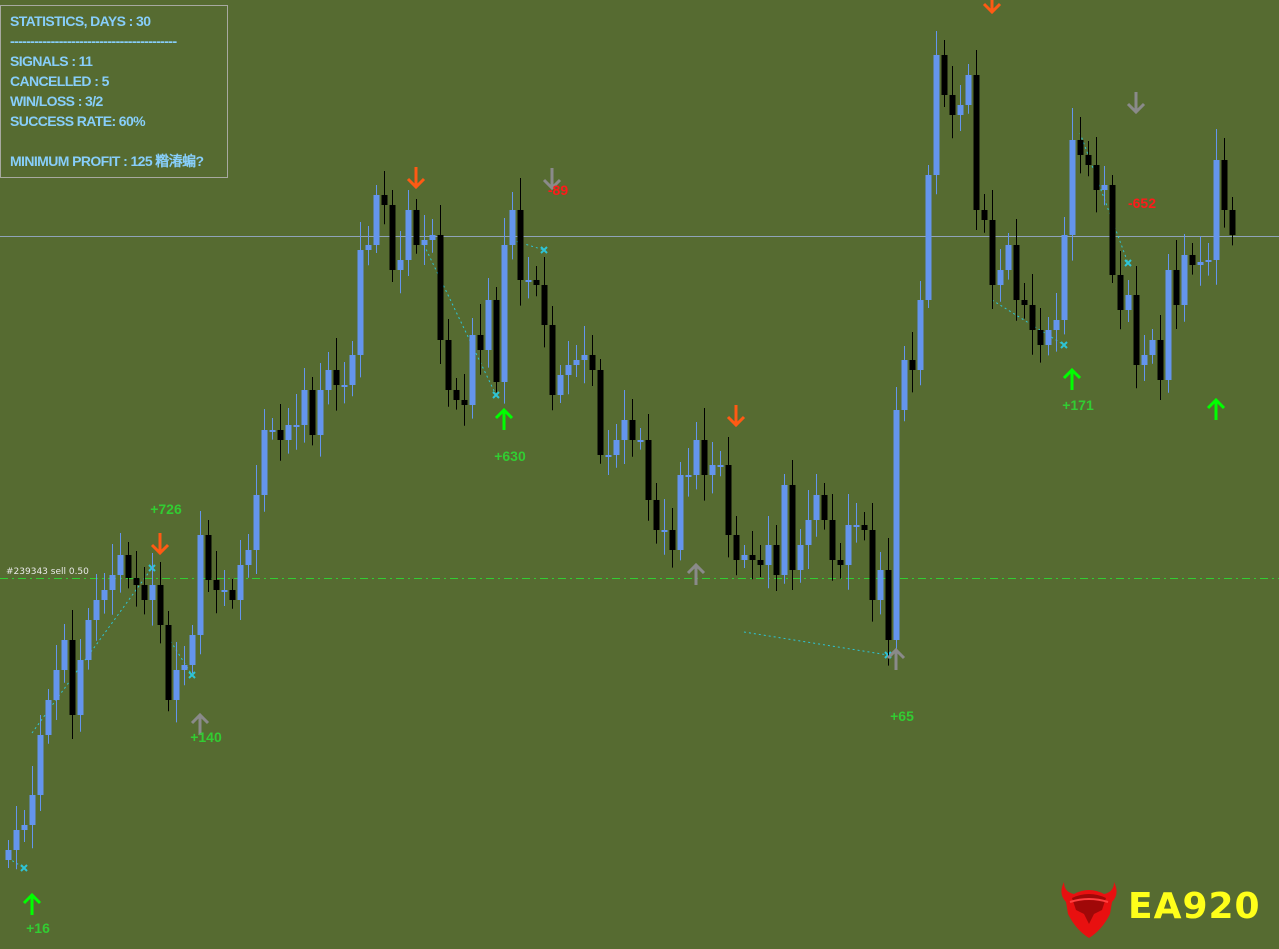 The height and width of the screenshot is (949, 1279). I want to click on arrow-up-icon, so click(504, 418).